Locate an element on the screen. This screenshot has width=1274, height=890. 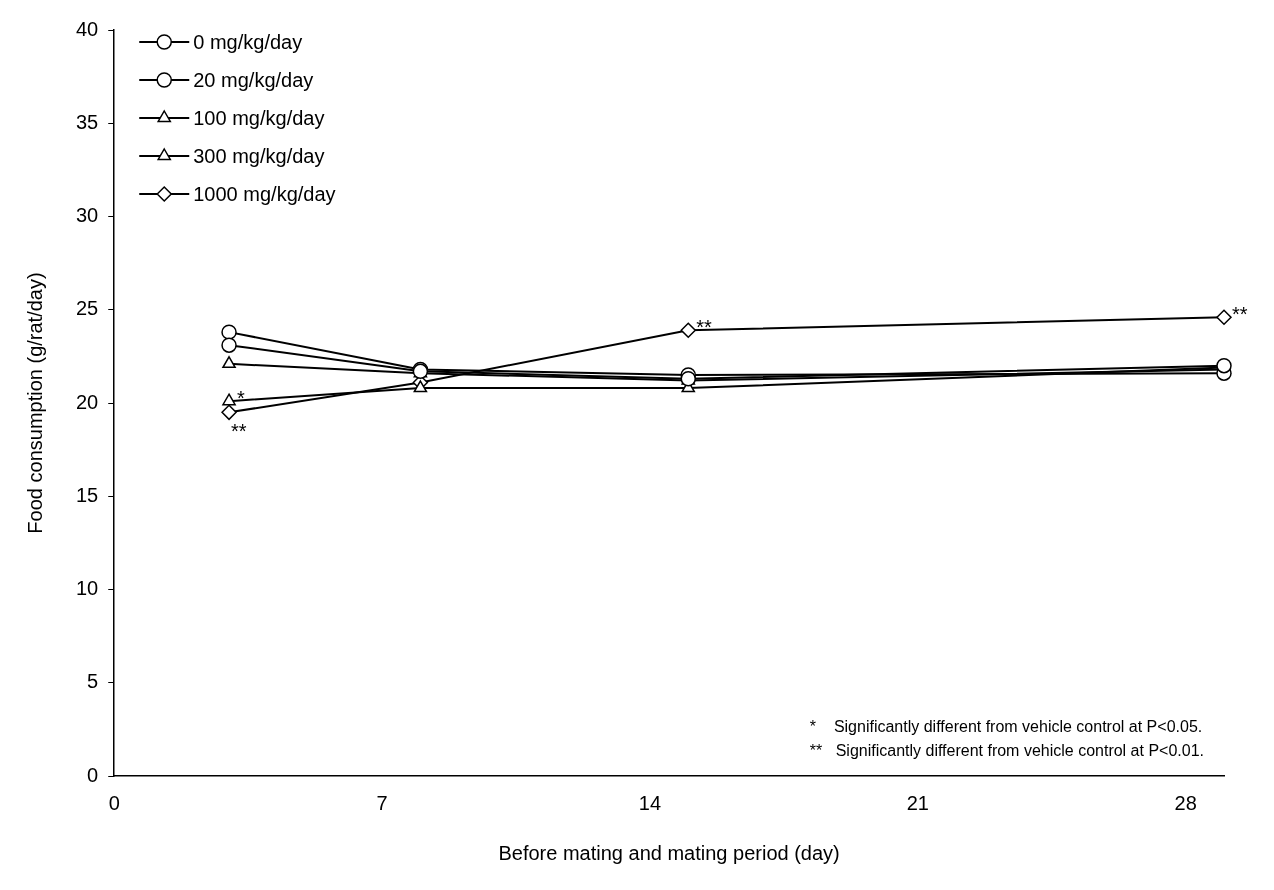
legend-label: 300 mg/kg/day is located at coordinates (259, 155).